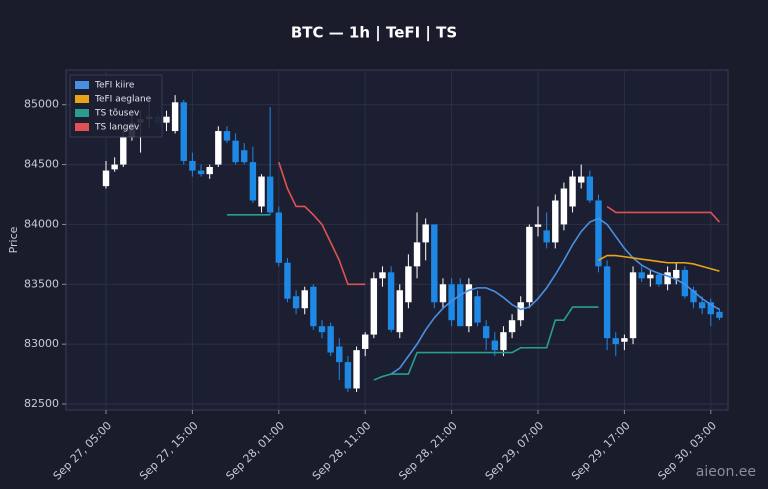  What do you see at coordinates (41, 223) in the screenshot?
I see `y-tick-label: 84000` at bounding box center [41, 223].